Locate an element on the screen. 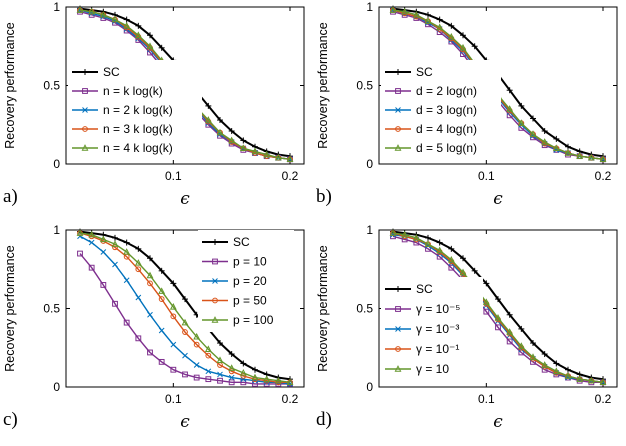 Image resolution: width=626 pixels, height=446 pixels. legend-label: n = 2 k log(k) is located at coordinates (138, 110).